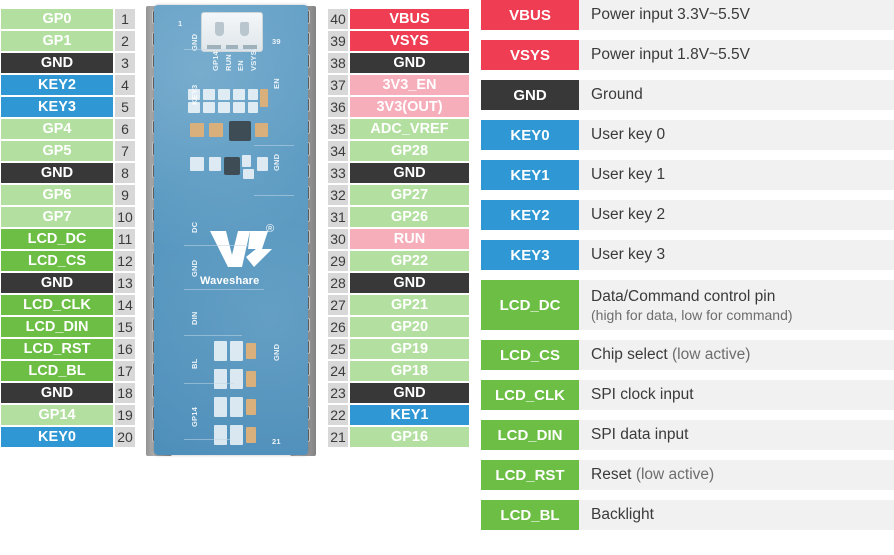  Describe the element at coordinates (57, 415) in the screenshot. I see `pin-label: GP14` at that location.